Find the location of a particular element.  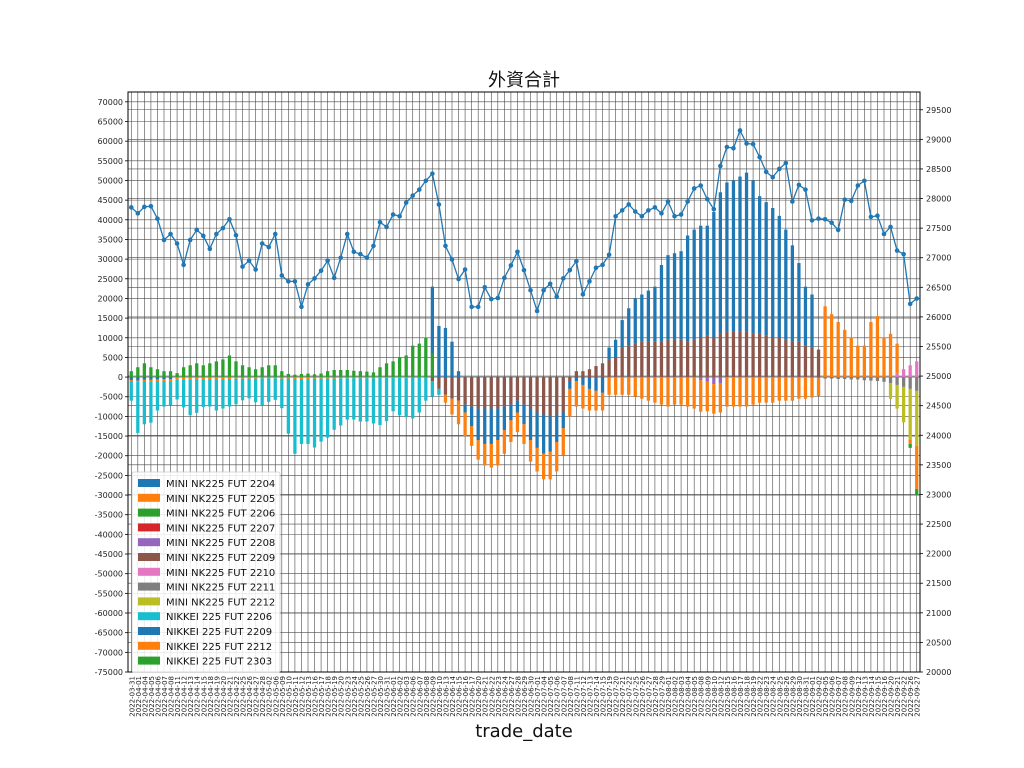

y-tick-label: -35000 is located at coordinates (109, 515).